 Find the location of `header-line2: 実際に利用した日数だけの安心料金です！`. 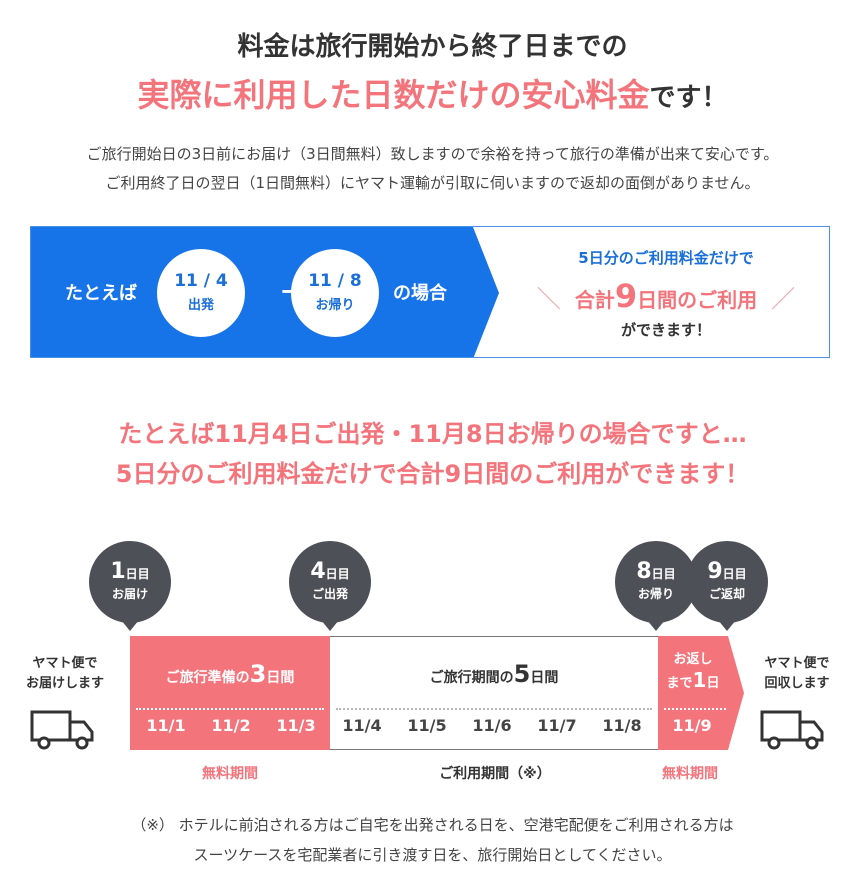

header-line2: 実際に利用した日数だけの安心料金です！ is located at coordinates (432, 93).